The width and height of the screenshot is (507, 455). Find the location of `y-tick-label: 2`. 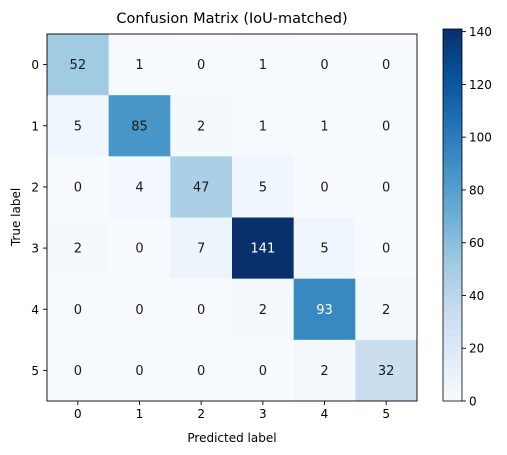

y-tick-label: 2 is located at coordinates (35, 187).